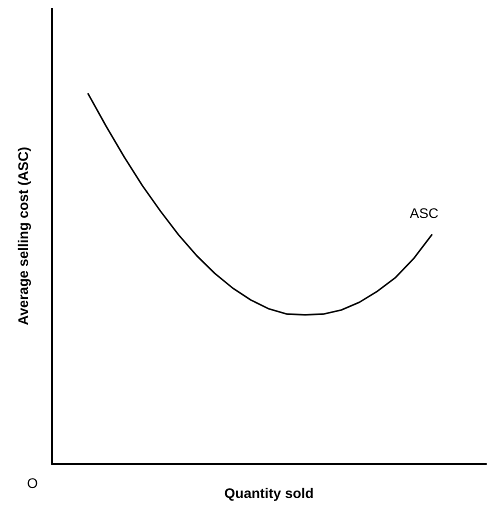 This screenshot has height=505, width=497. Describe the element at coordinates (32, 483) in the screenshot. I see `text: O` at that location.